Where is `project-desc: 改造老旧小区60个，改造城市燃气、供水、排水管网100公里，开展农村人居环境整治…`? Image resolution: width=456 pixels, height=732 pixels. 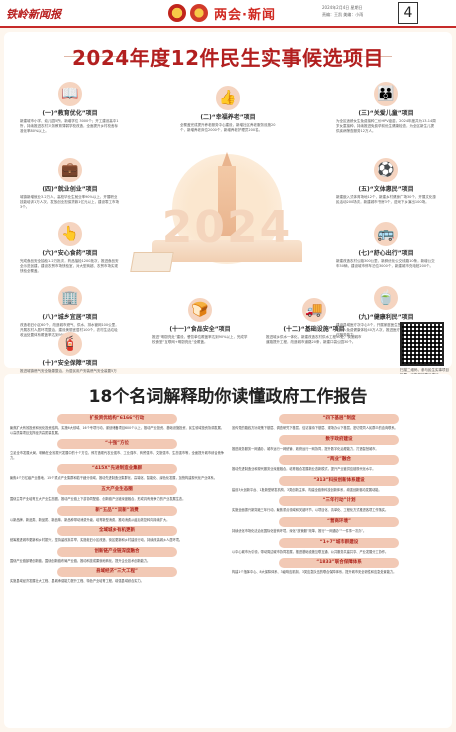
project-desc: 改造老旧小区60个，改造城市燃气、供水、排水管网100公里，开展农村人居环境整治… is located at coordinates (69, 330).